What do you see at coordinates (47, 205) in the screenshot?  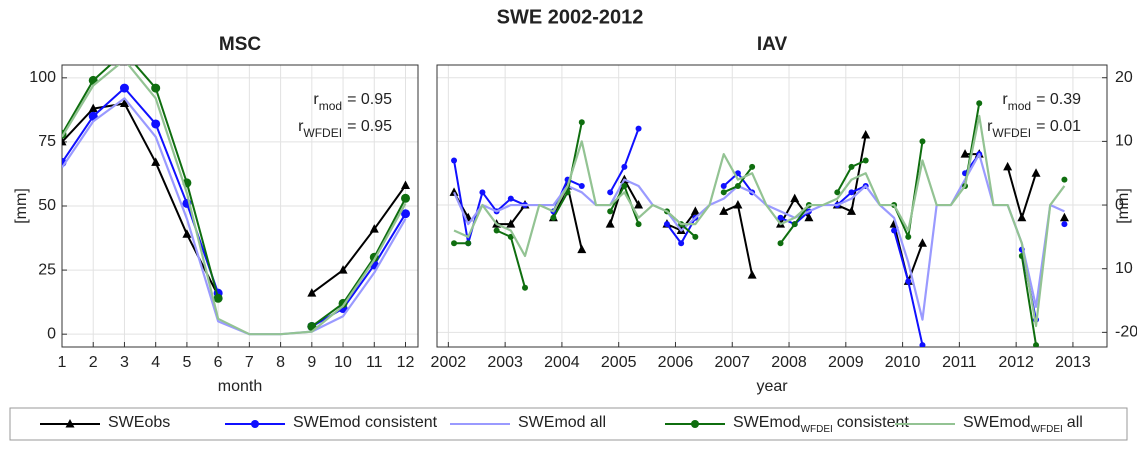 I see `y-tick-label: 50` at bounding box center [47, 205].